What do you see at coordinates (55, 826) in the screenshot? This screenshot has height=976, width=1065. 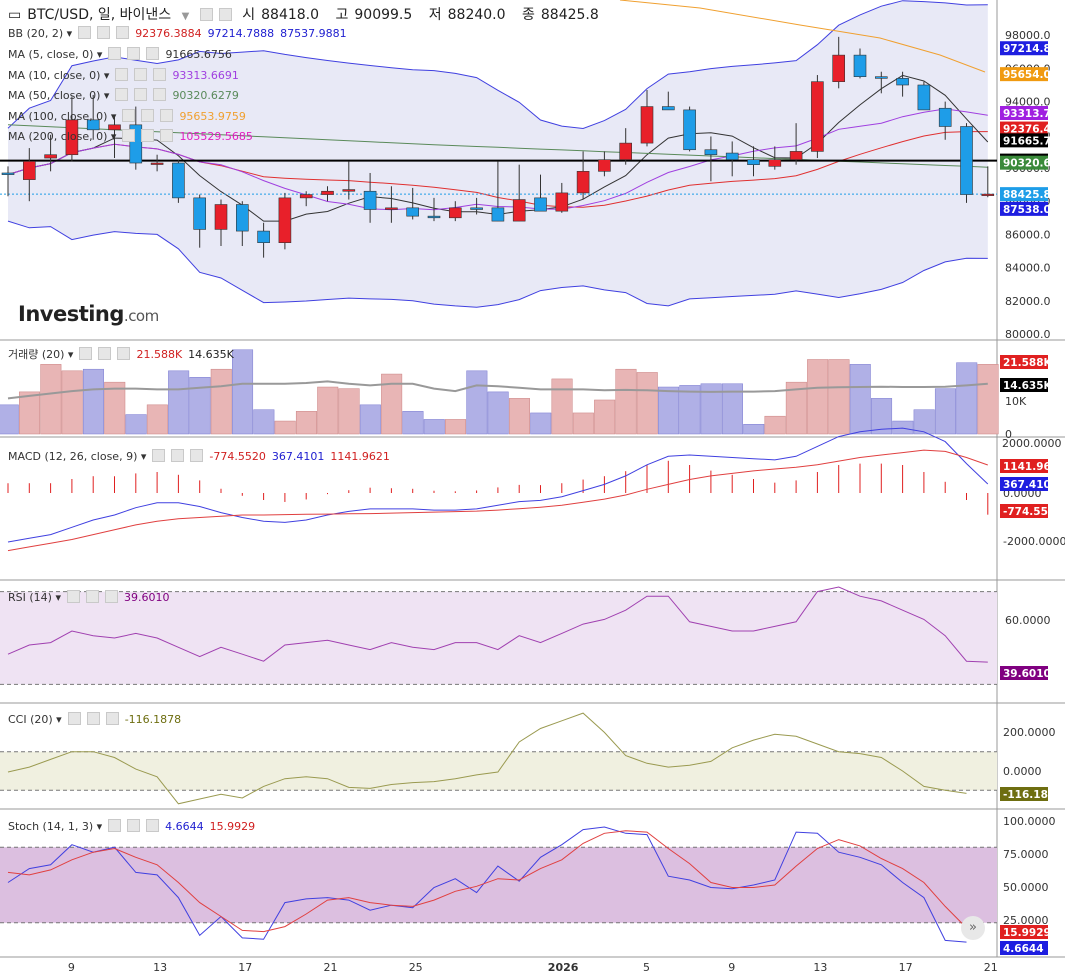 I see `indicator-name: Stoch (14, 1, 3) ▾` at bounding box center [55, 826].